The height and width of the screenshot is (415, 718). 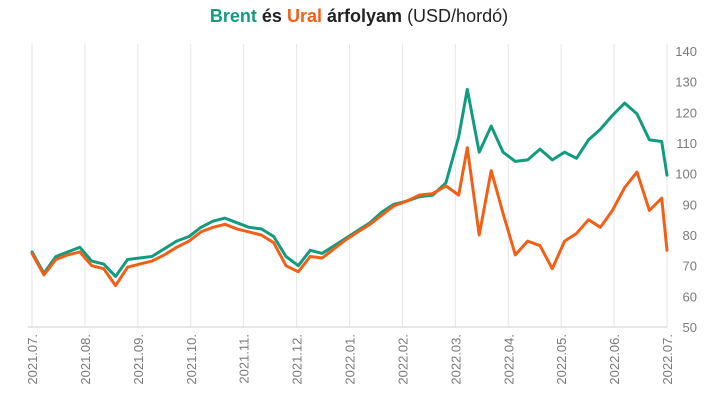 I want to click on x-tick-label-2022.07.: 2022.07., so click(x=667, y=359).